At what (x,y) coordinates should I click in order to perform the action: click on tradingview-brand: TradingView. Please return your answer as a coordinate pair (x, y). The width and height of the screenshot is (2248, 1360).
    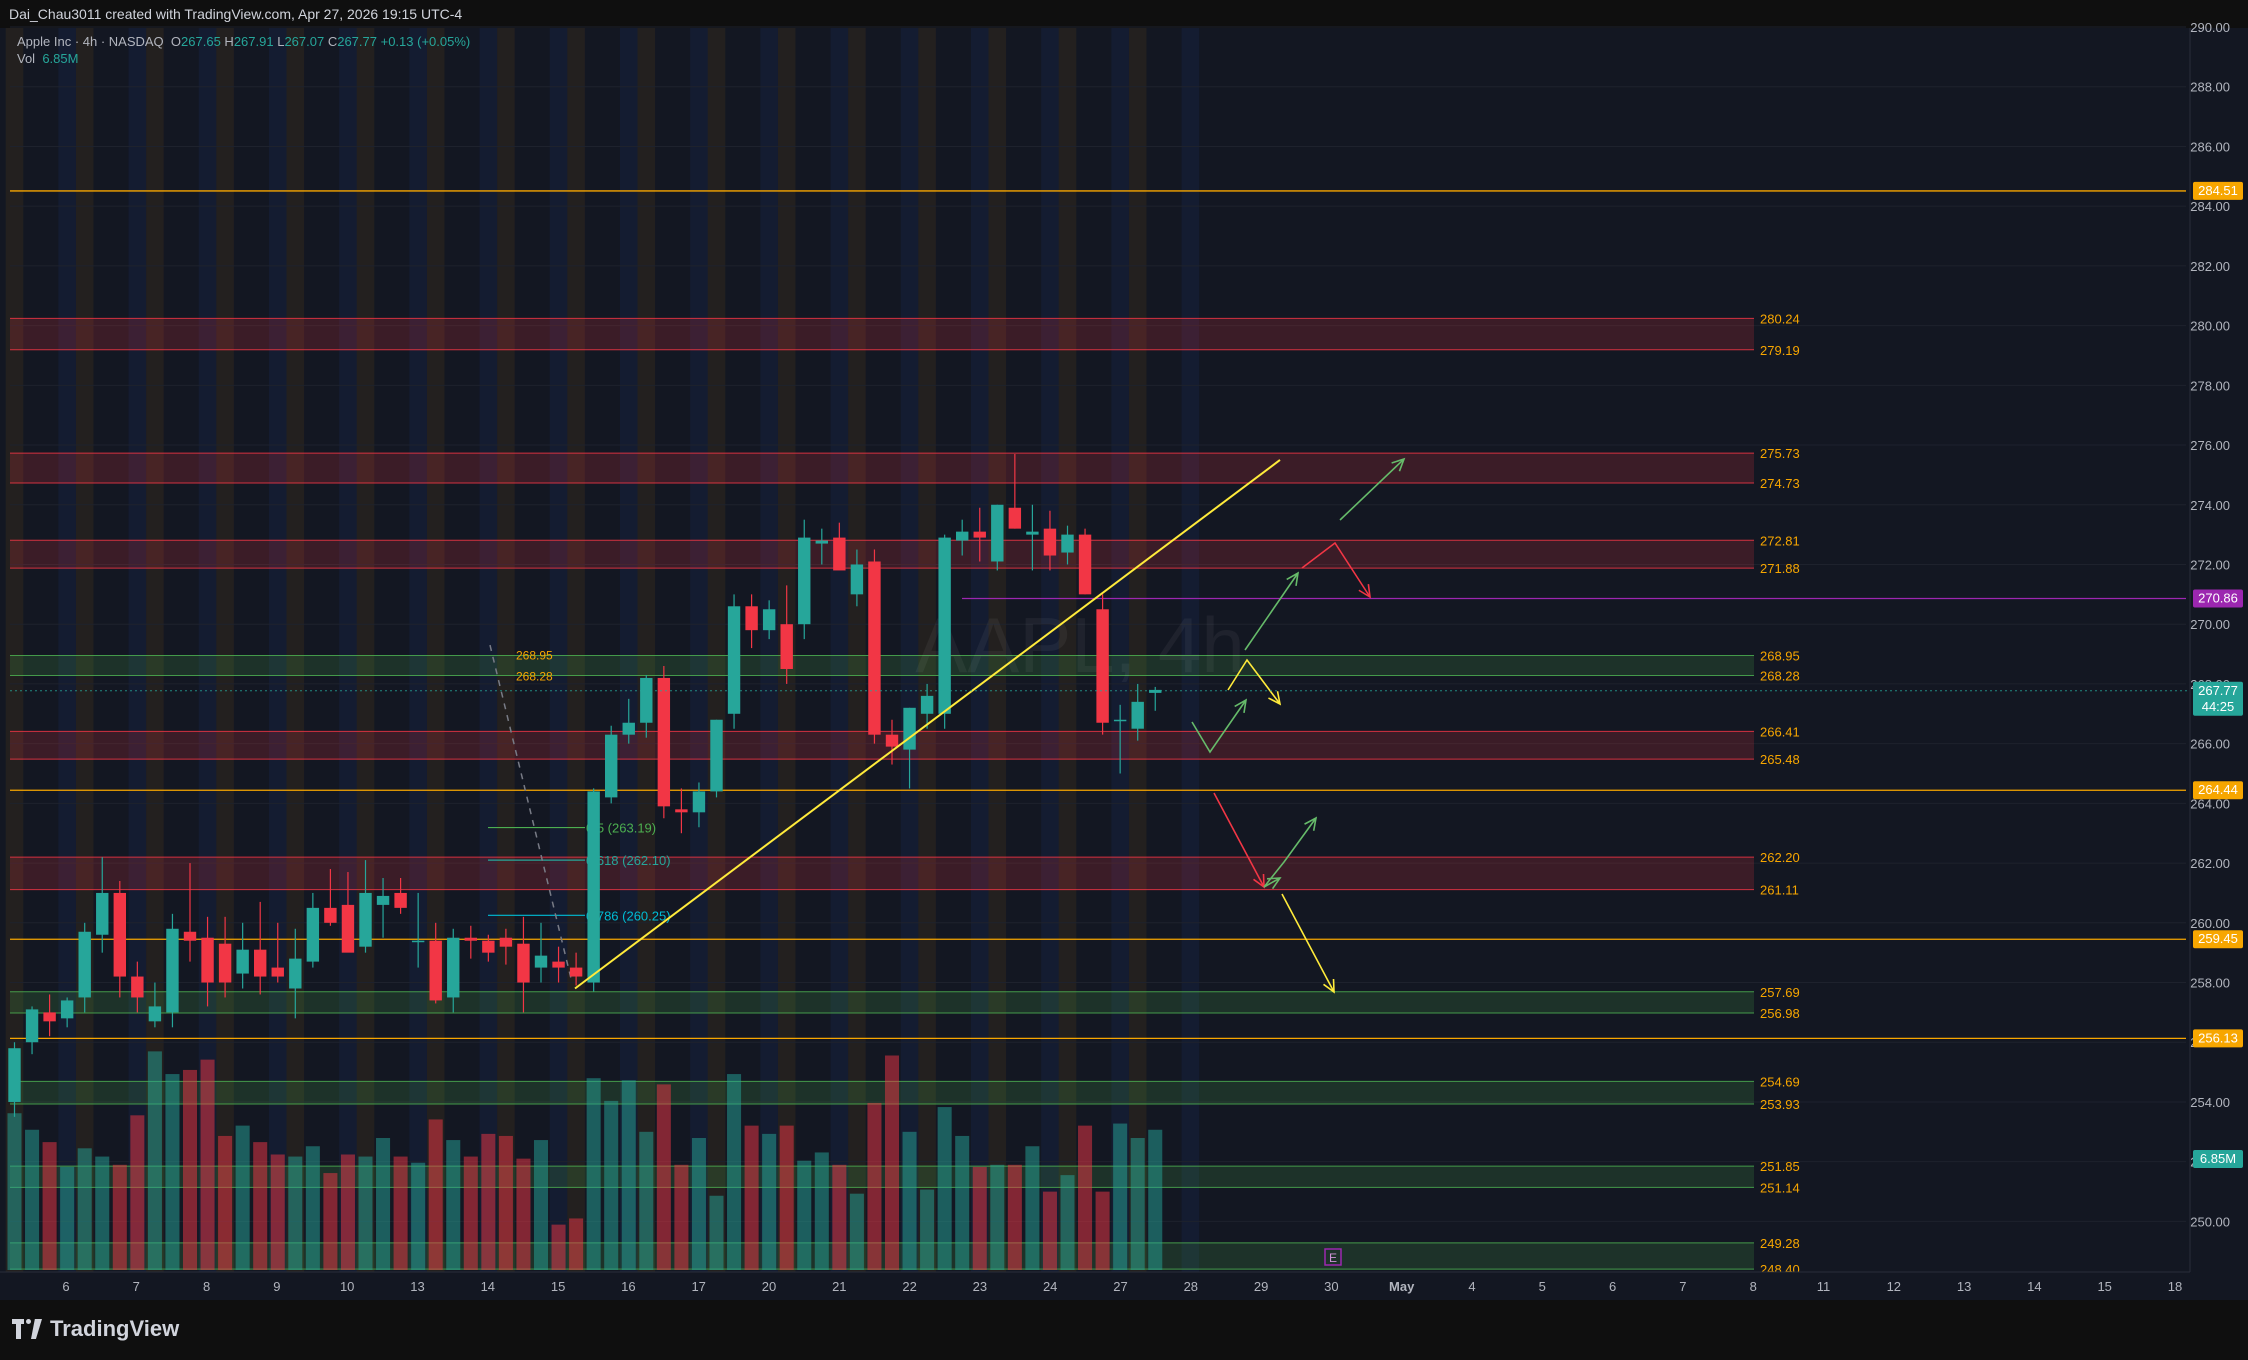
    Looking at the image, I should click on (95, 1329).